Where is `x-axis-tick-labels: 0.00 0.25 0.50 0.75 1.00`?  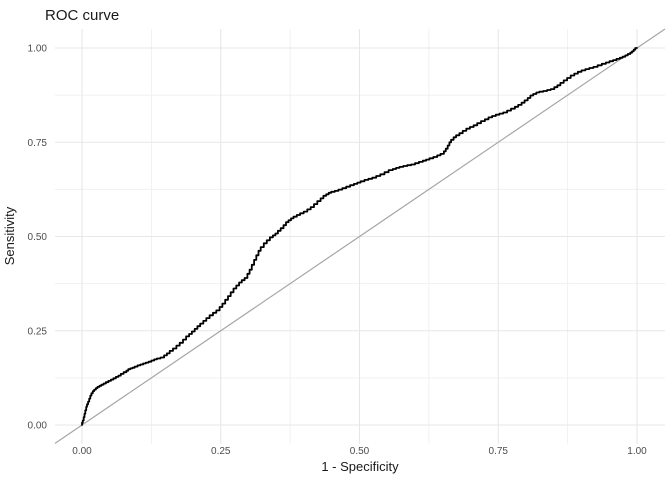 x-axis-tick-labels: 0.00 0.25 0.50 0.75 1.00 is located at coordinates (359, 451).